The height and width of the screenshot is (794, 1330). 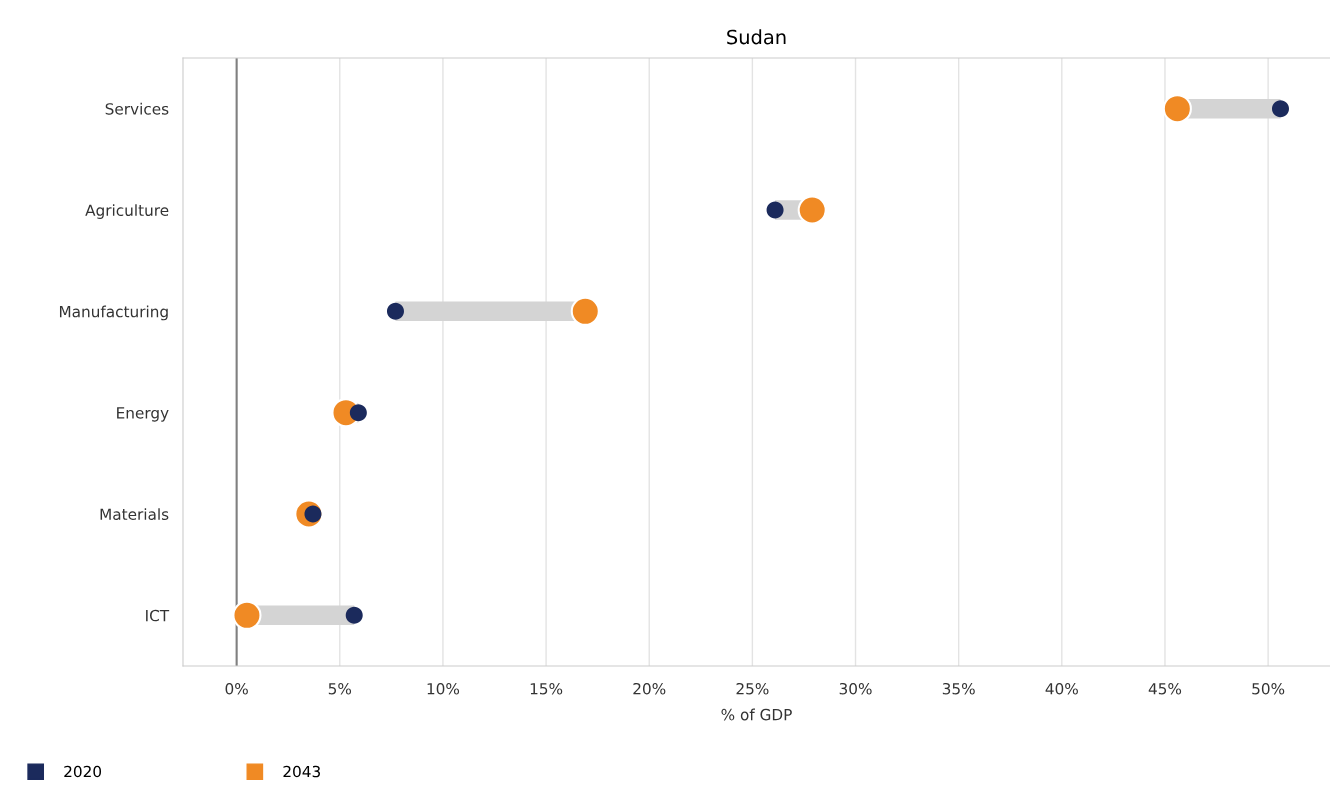 What do you see at coordinates (134, 514) in the screenshot?
I see `y-tick-label: Materials` at bounding box center [134, 514].